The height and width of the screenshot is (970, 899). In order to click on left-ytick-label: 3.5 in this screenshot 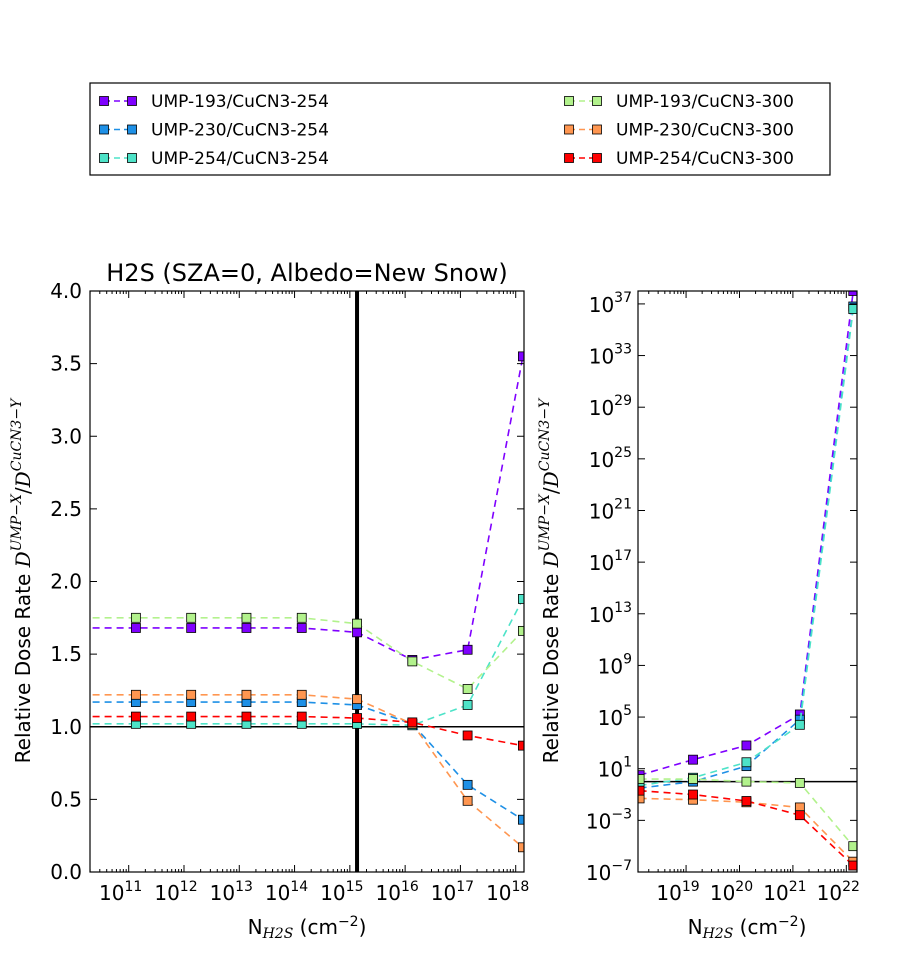, I will do `click(66, 364)`.